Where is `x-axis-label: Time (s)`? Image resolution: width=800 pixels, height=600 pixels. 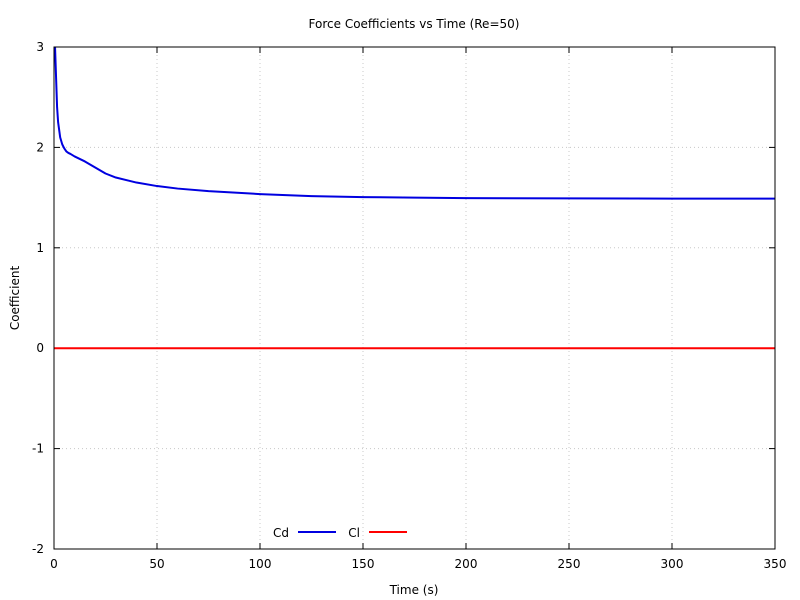 x-axis-label: Time (s) is located at coordinates (414, 590).